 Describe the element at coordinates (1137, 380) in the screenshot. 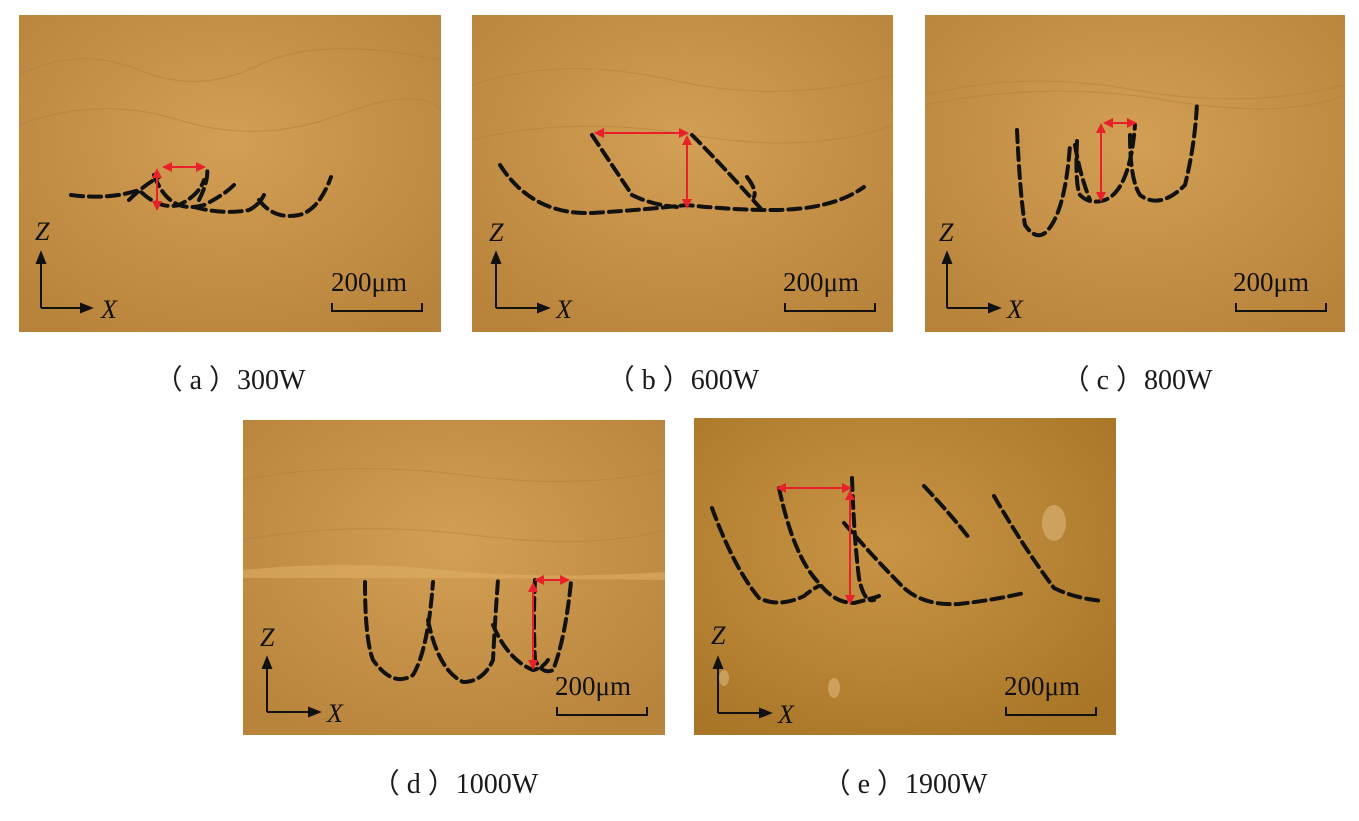

I see `caption-c: （ c ）800W` at that location.